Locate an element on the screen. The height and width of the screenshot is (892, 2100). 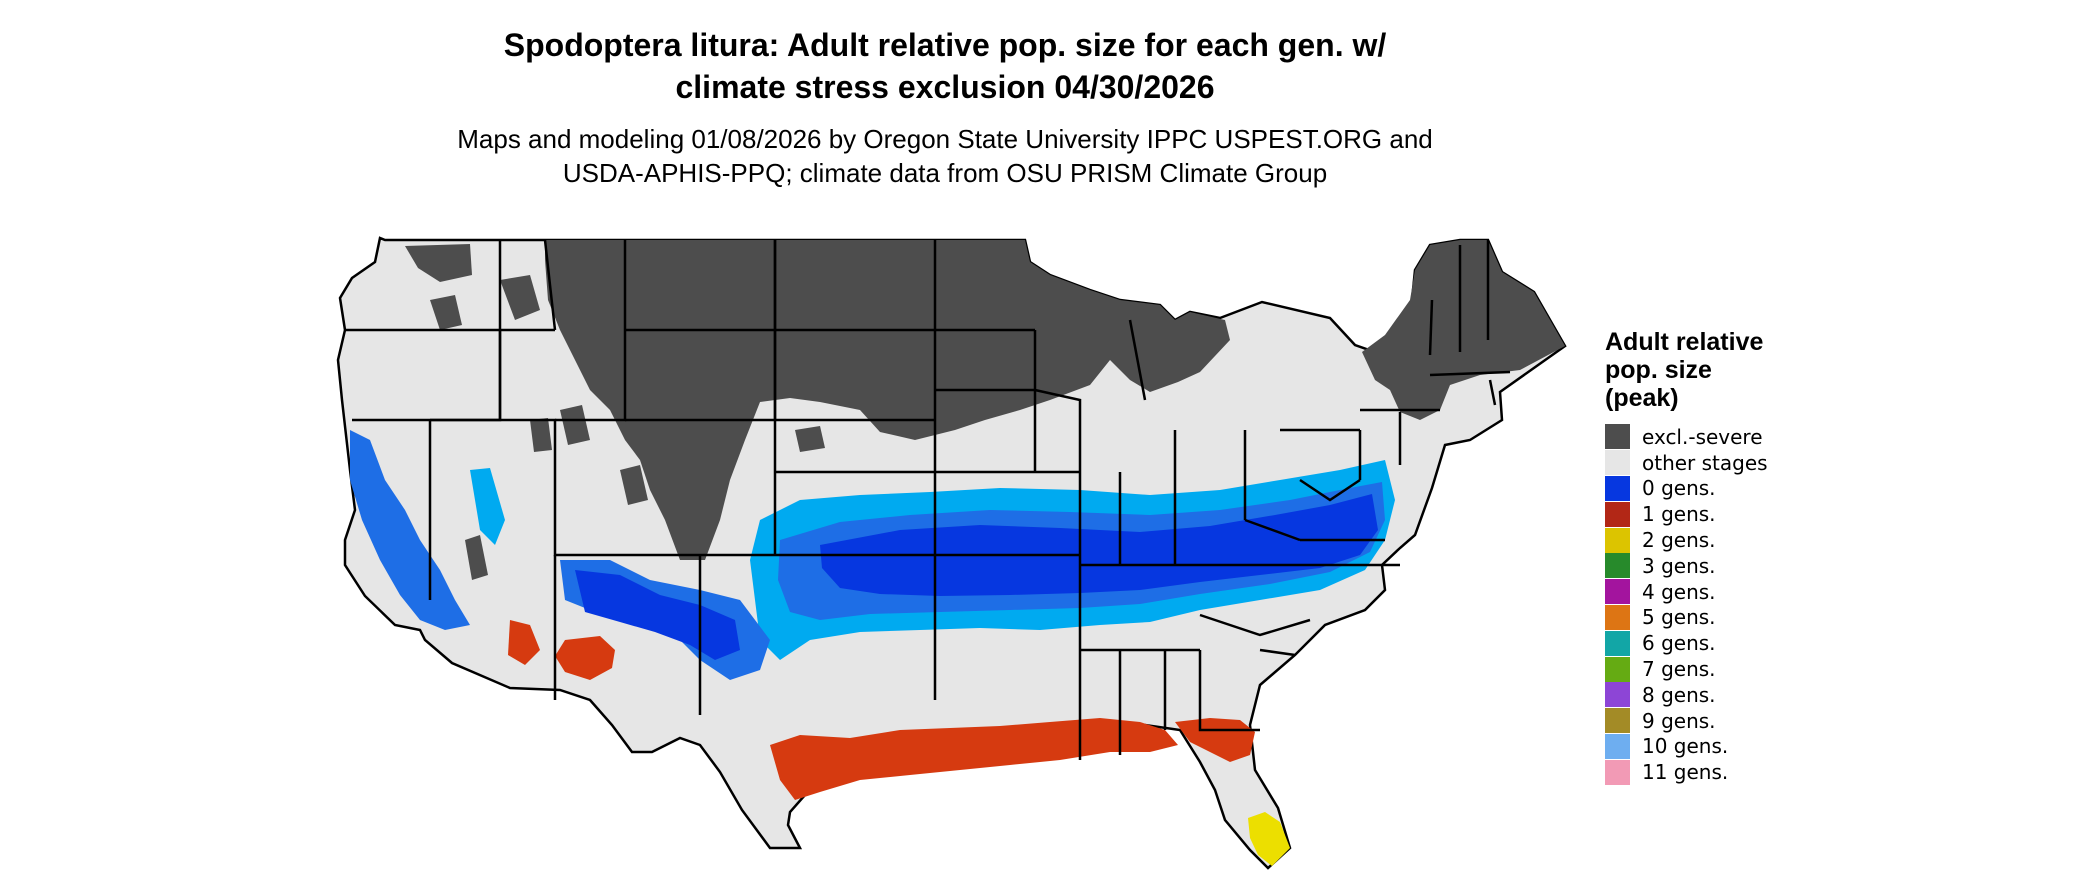
one-gen-regions is located at coordinates (881, 710).